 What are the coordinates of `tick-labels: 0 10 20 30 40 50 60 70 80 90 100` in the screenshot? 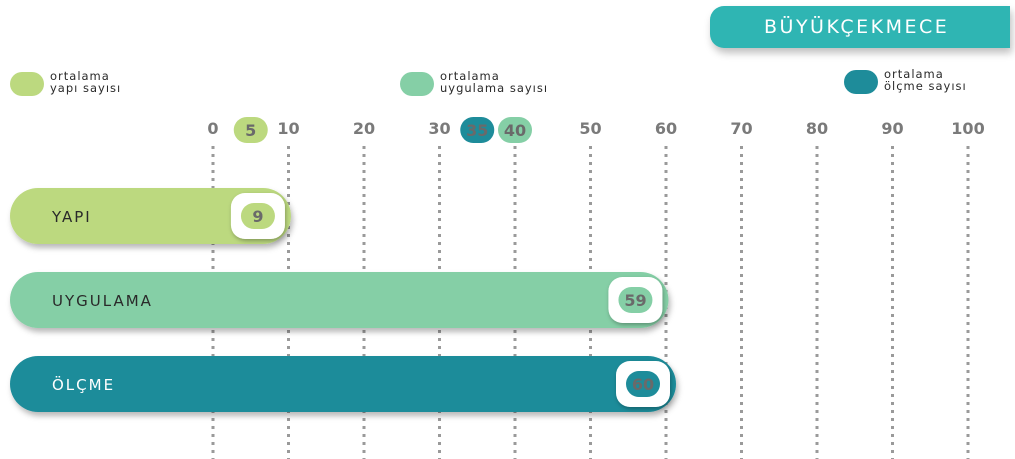 It's located at (595, 128).